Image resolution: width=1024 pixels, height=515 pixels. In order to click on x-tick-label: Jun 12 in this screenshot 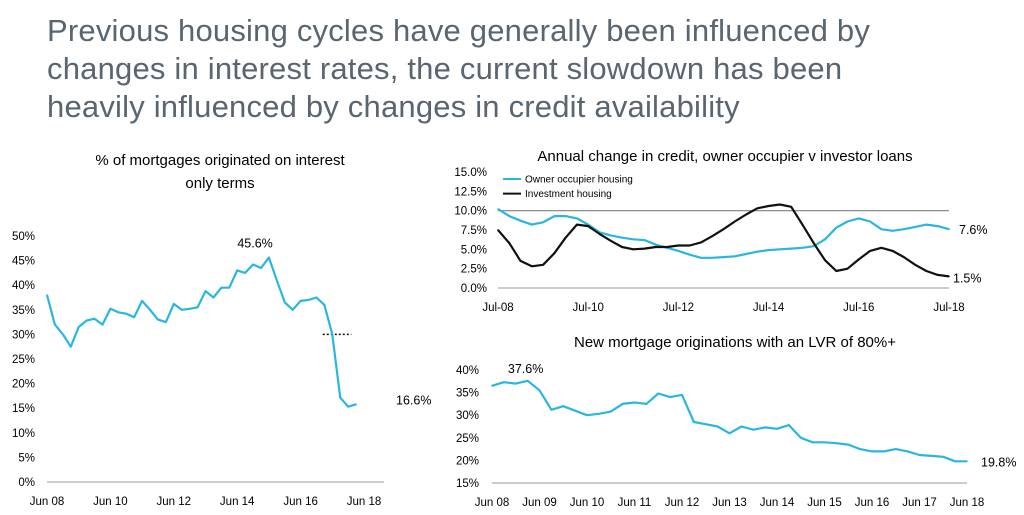, I will do `click(682, 503)`.